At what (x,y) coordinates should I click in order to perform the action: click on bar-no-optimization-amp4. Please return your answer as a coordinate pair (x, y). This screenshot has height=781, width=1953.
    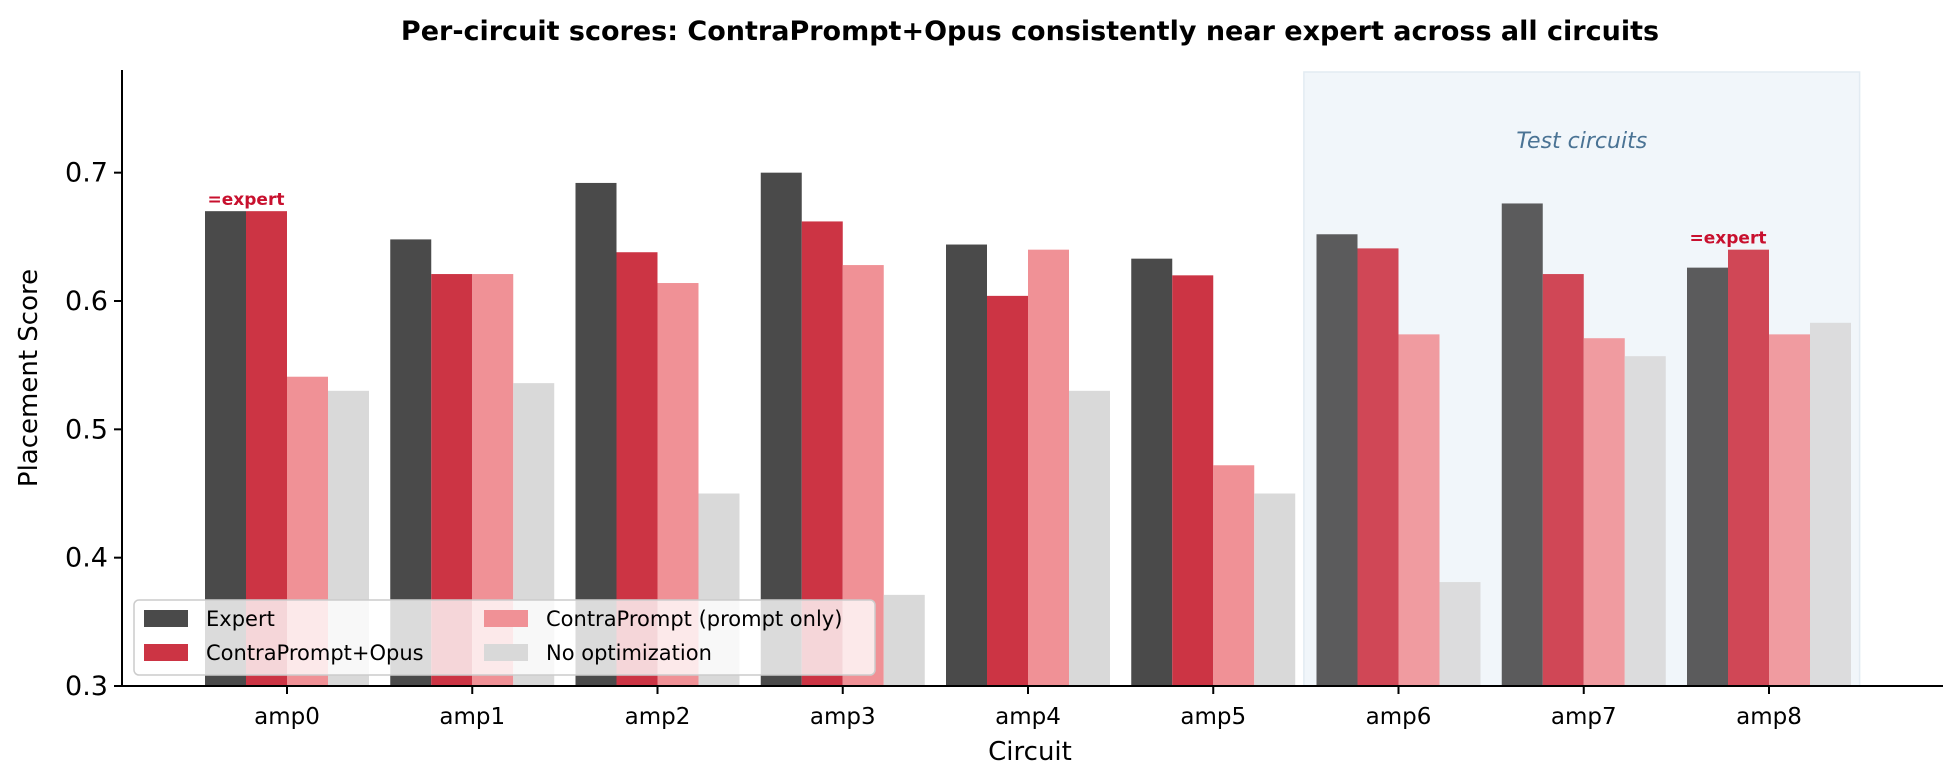
    Looking at the image, I should click on (1089, 538).